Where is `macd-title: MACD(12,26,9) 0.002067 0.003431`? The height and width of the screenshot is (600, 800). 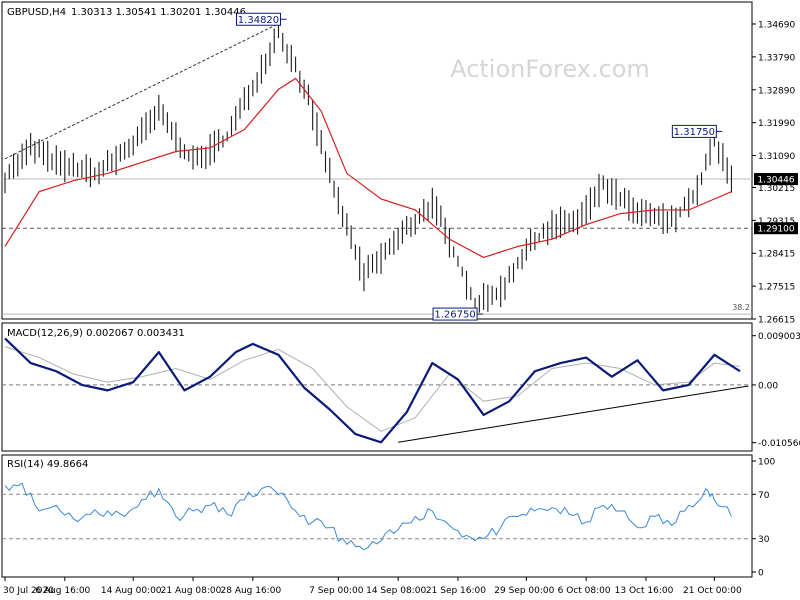
macd-title: MACD(12,26,9) 0.002067 0.003431 is located at coordinates (96, 333).